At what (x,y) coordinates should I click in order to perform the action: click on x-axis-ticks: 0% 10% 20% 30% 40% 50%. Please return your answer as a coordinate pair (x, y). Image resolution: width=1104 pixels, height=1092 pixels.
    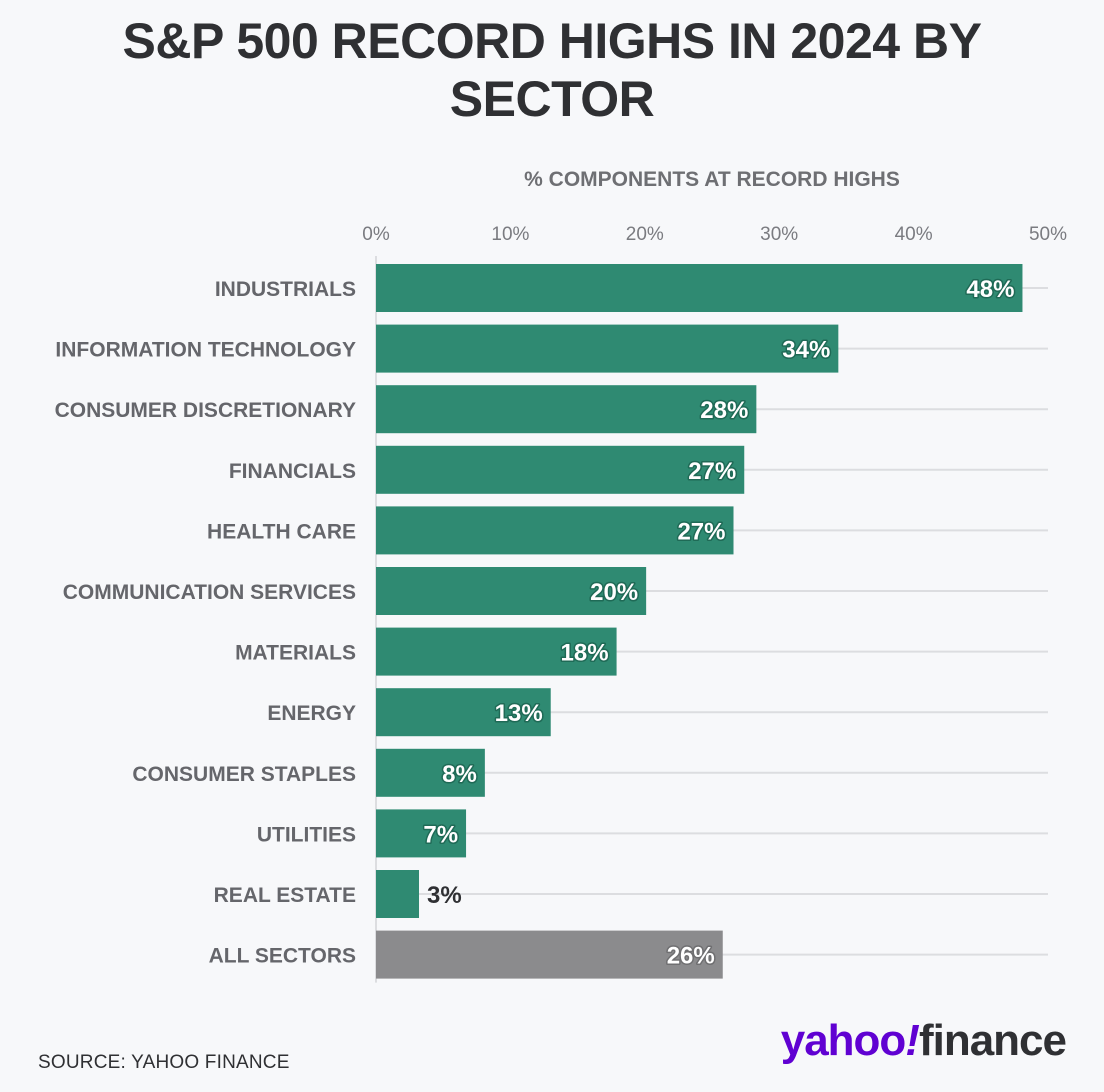
    Looking at the image, I should click on (714, 234).